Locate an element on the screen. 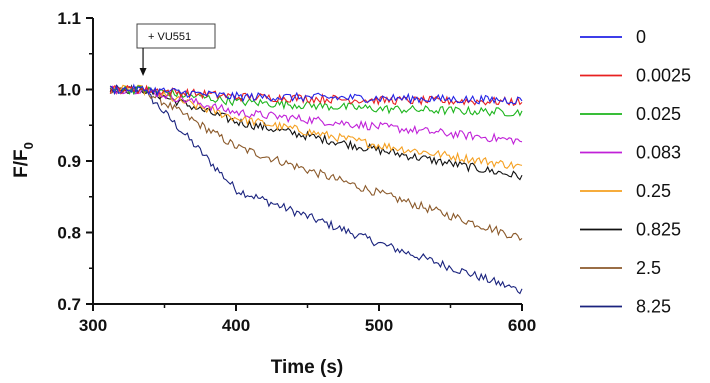 The height and width of the screenshot is (383, 710). annotation-box is located at coordinates (176, 36).